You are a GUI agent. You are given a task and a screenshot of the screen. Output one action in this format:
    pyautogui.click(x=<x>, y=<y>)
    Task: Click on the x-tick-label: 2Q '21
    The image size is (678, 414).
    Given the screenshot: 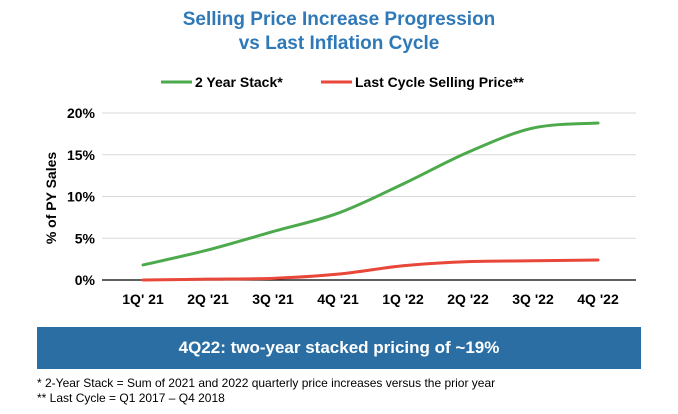 What is the action you would take?
    pyautogui.click(x=208, y=299)
    